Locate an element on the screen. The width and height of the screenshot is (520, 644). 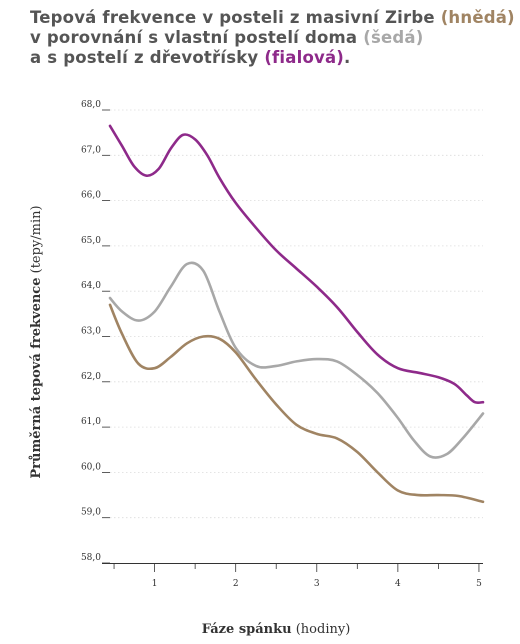
title-line-2-text: v porovnání s vlastní postelí doma is located at coordinates (197, 37).